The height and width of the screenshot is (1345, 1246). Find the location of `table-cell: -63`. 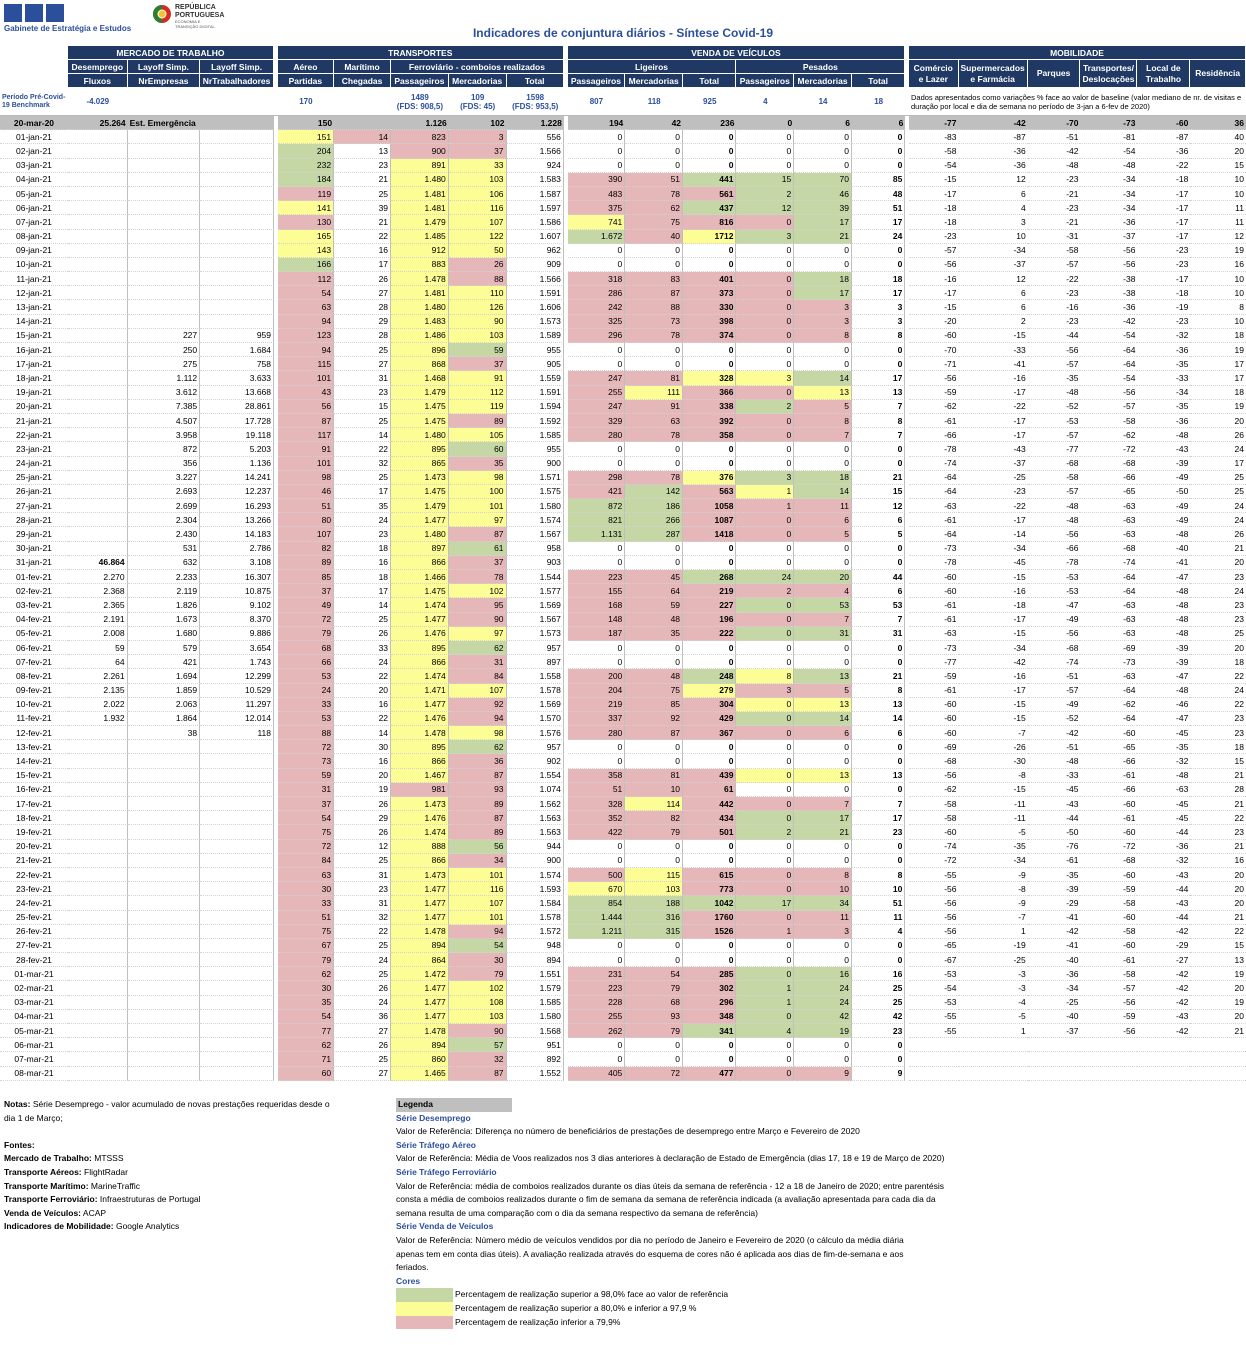

table-cell: -63 is located at coordinates (1109, 506).